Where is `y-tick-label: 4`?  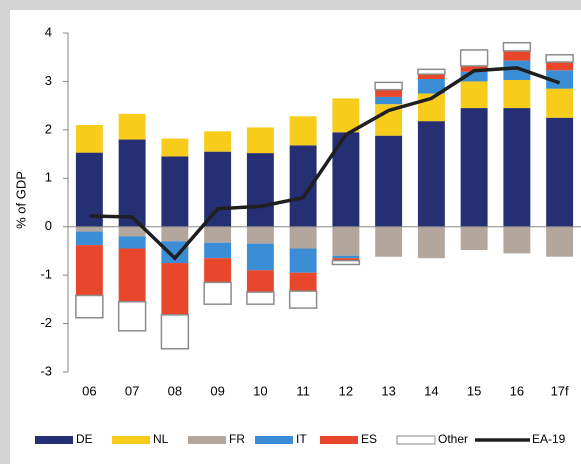
y-tick-label: 4 is located at coordinates (48, 31).